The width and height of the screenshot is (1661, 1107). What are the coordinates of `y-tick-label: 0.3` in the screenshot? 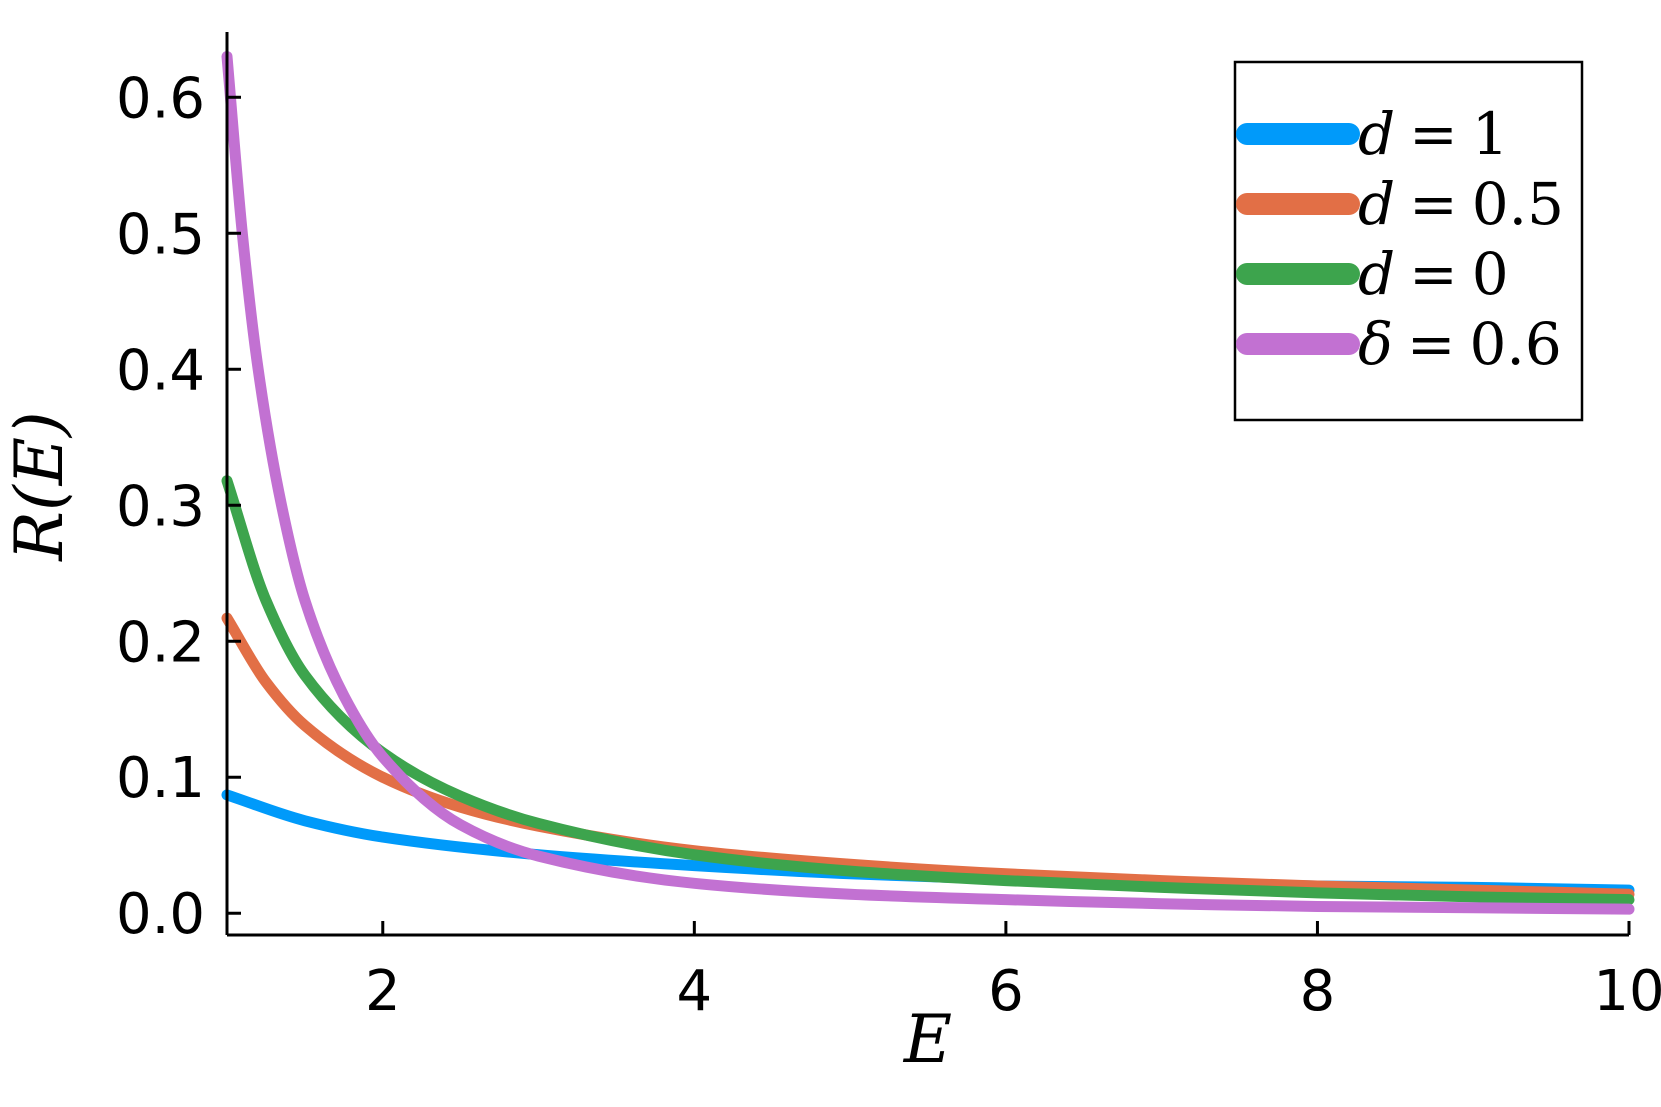 It's located at (160, 506).